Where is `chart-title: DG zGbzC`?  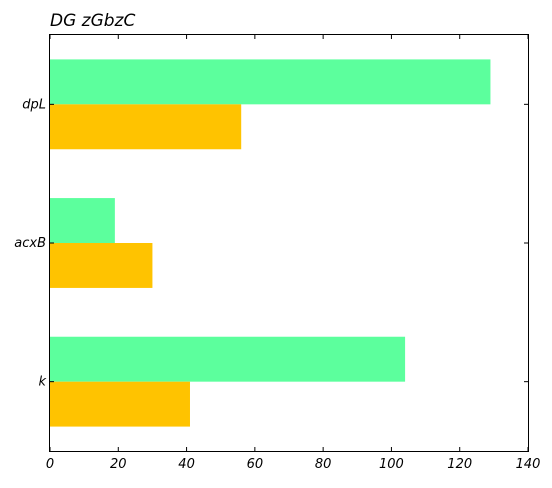 chart-title: DG zGbzC is located at coordinates (92, 21).